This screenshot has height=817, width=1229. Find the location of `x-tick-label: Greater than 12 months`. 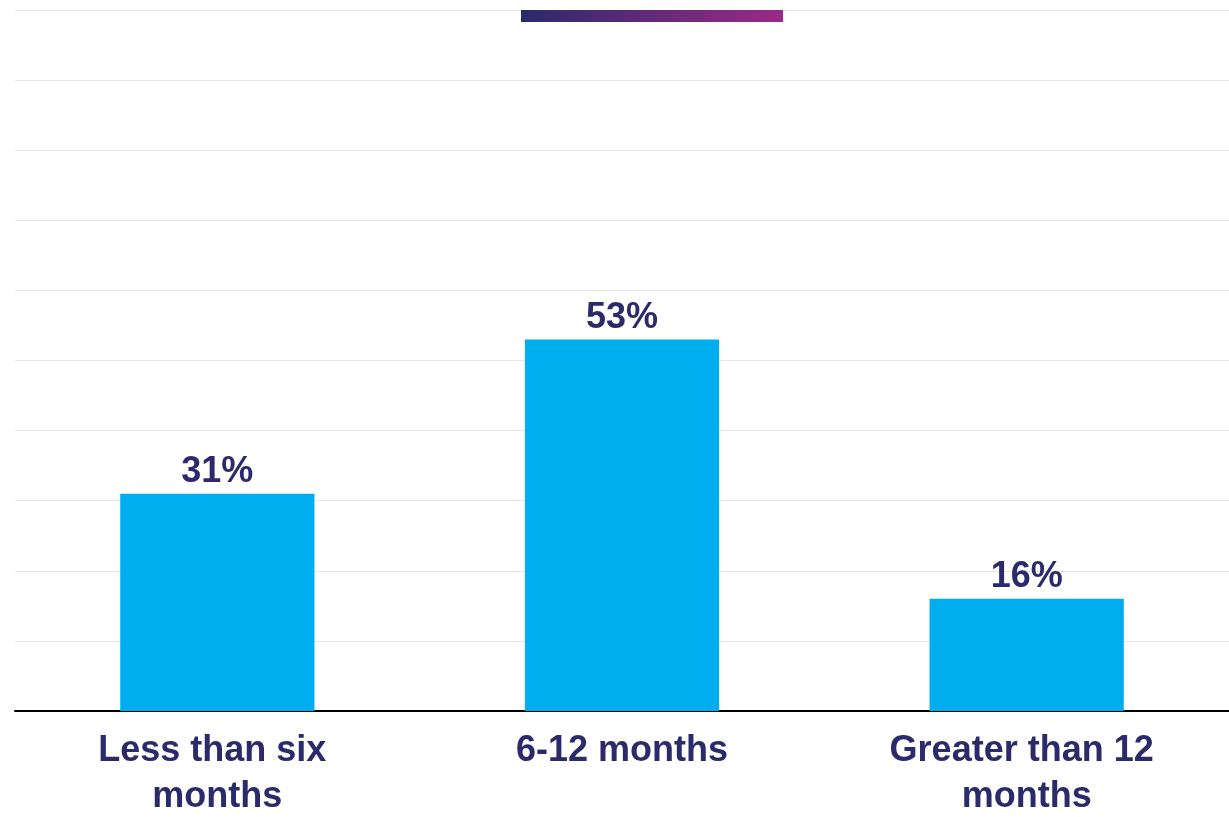

x-tick-label: Greater than 12 months is located at coordinates (1026, 771).